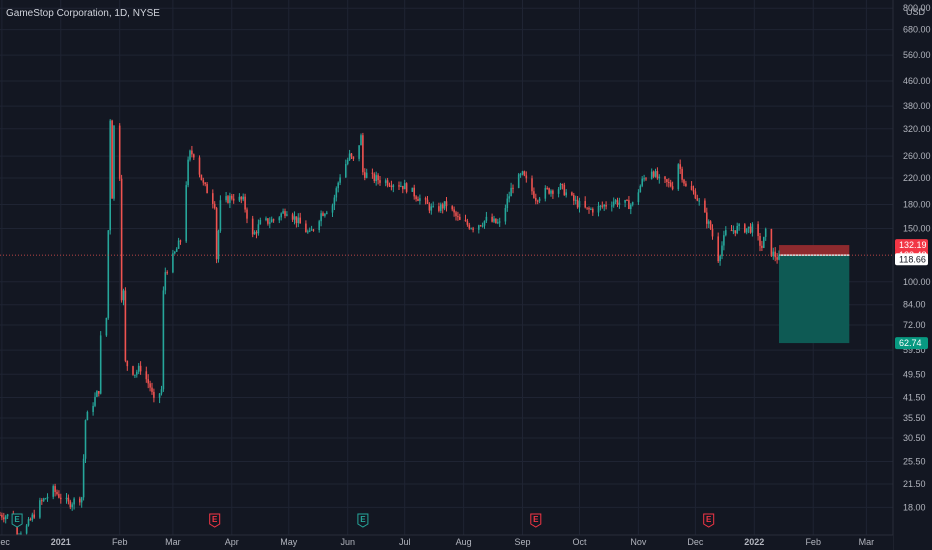 Image resolution: width=932 pixels, height=550 pixels. I want to click on y-tick-label: 18.00, so click(914, 507).